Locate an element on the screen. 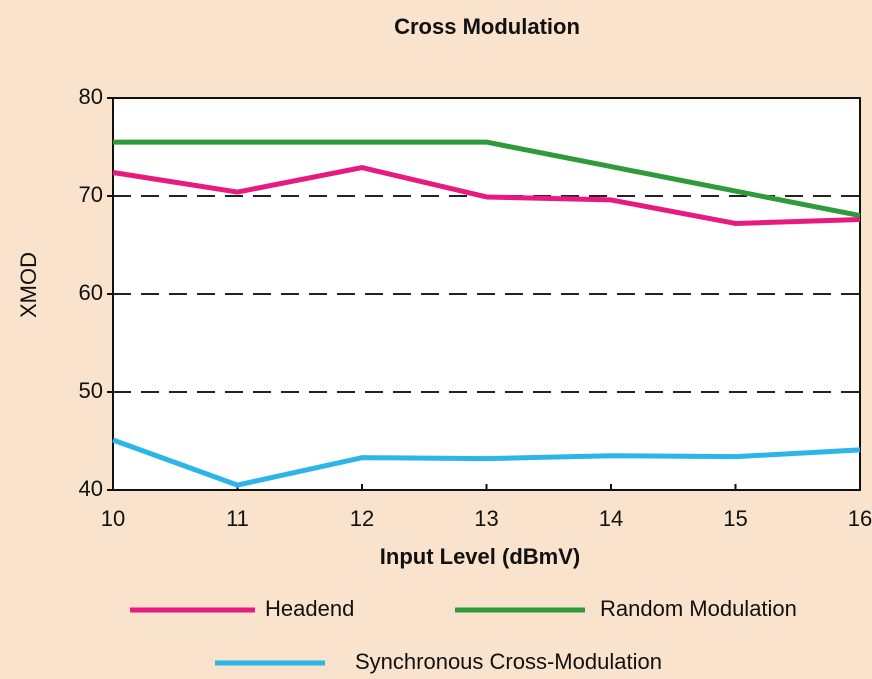 Image resolution: width=872 pixels, height=679 pixels. y-tick-label: 80 is located at coordinates (91, 96).